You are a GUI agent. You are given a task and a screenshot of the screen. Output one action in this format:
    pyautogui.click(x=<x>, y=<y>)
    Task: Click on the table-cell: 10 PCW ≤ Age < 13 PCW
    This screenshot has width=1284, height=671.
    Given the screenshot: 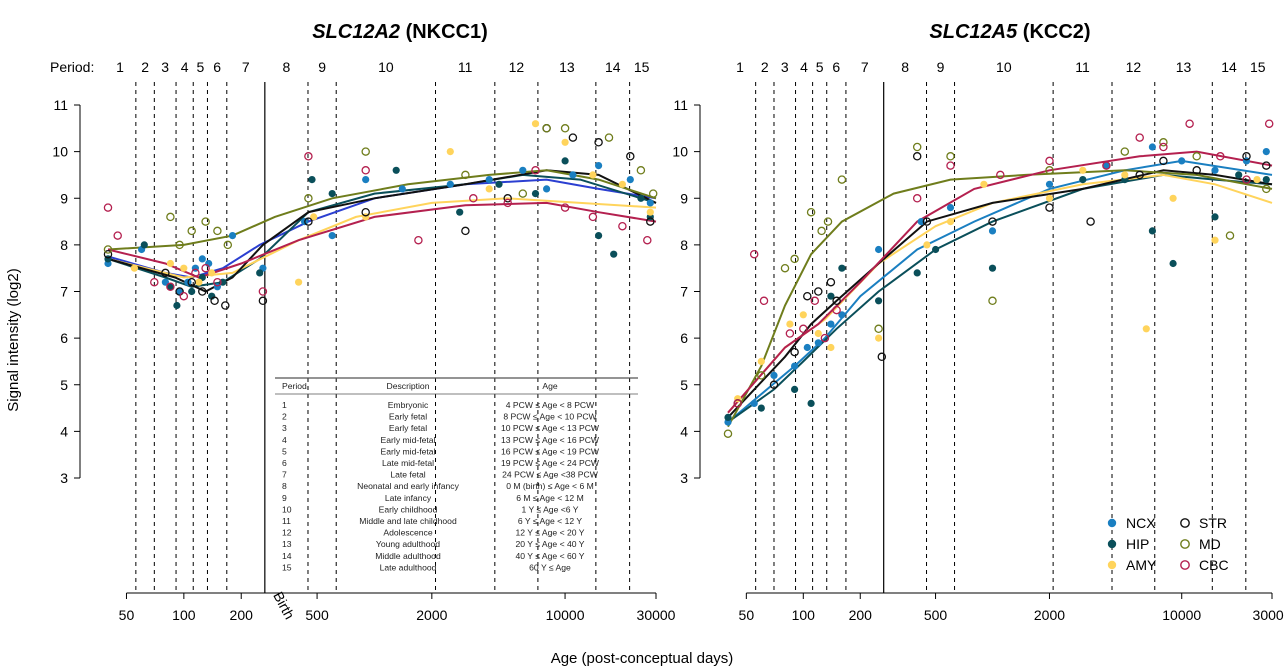 What is the action you would take?
    pyautogui.click(x=550, y=428)
    